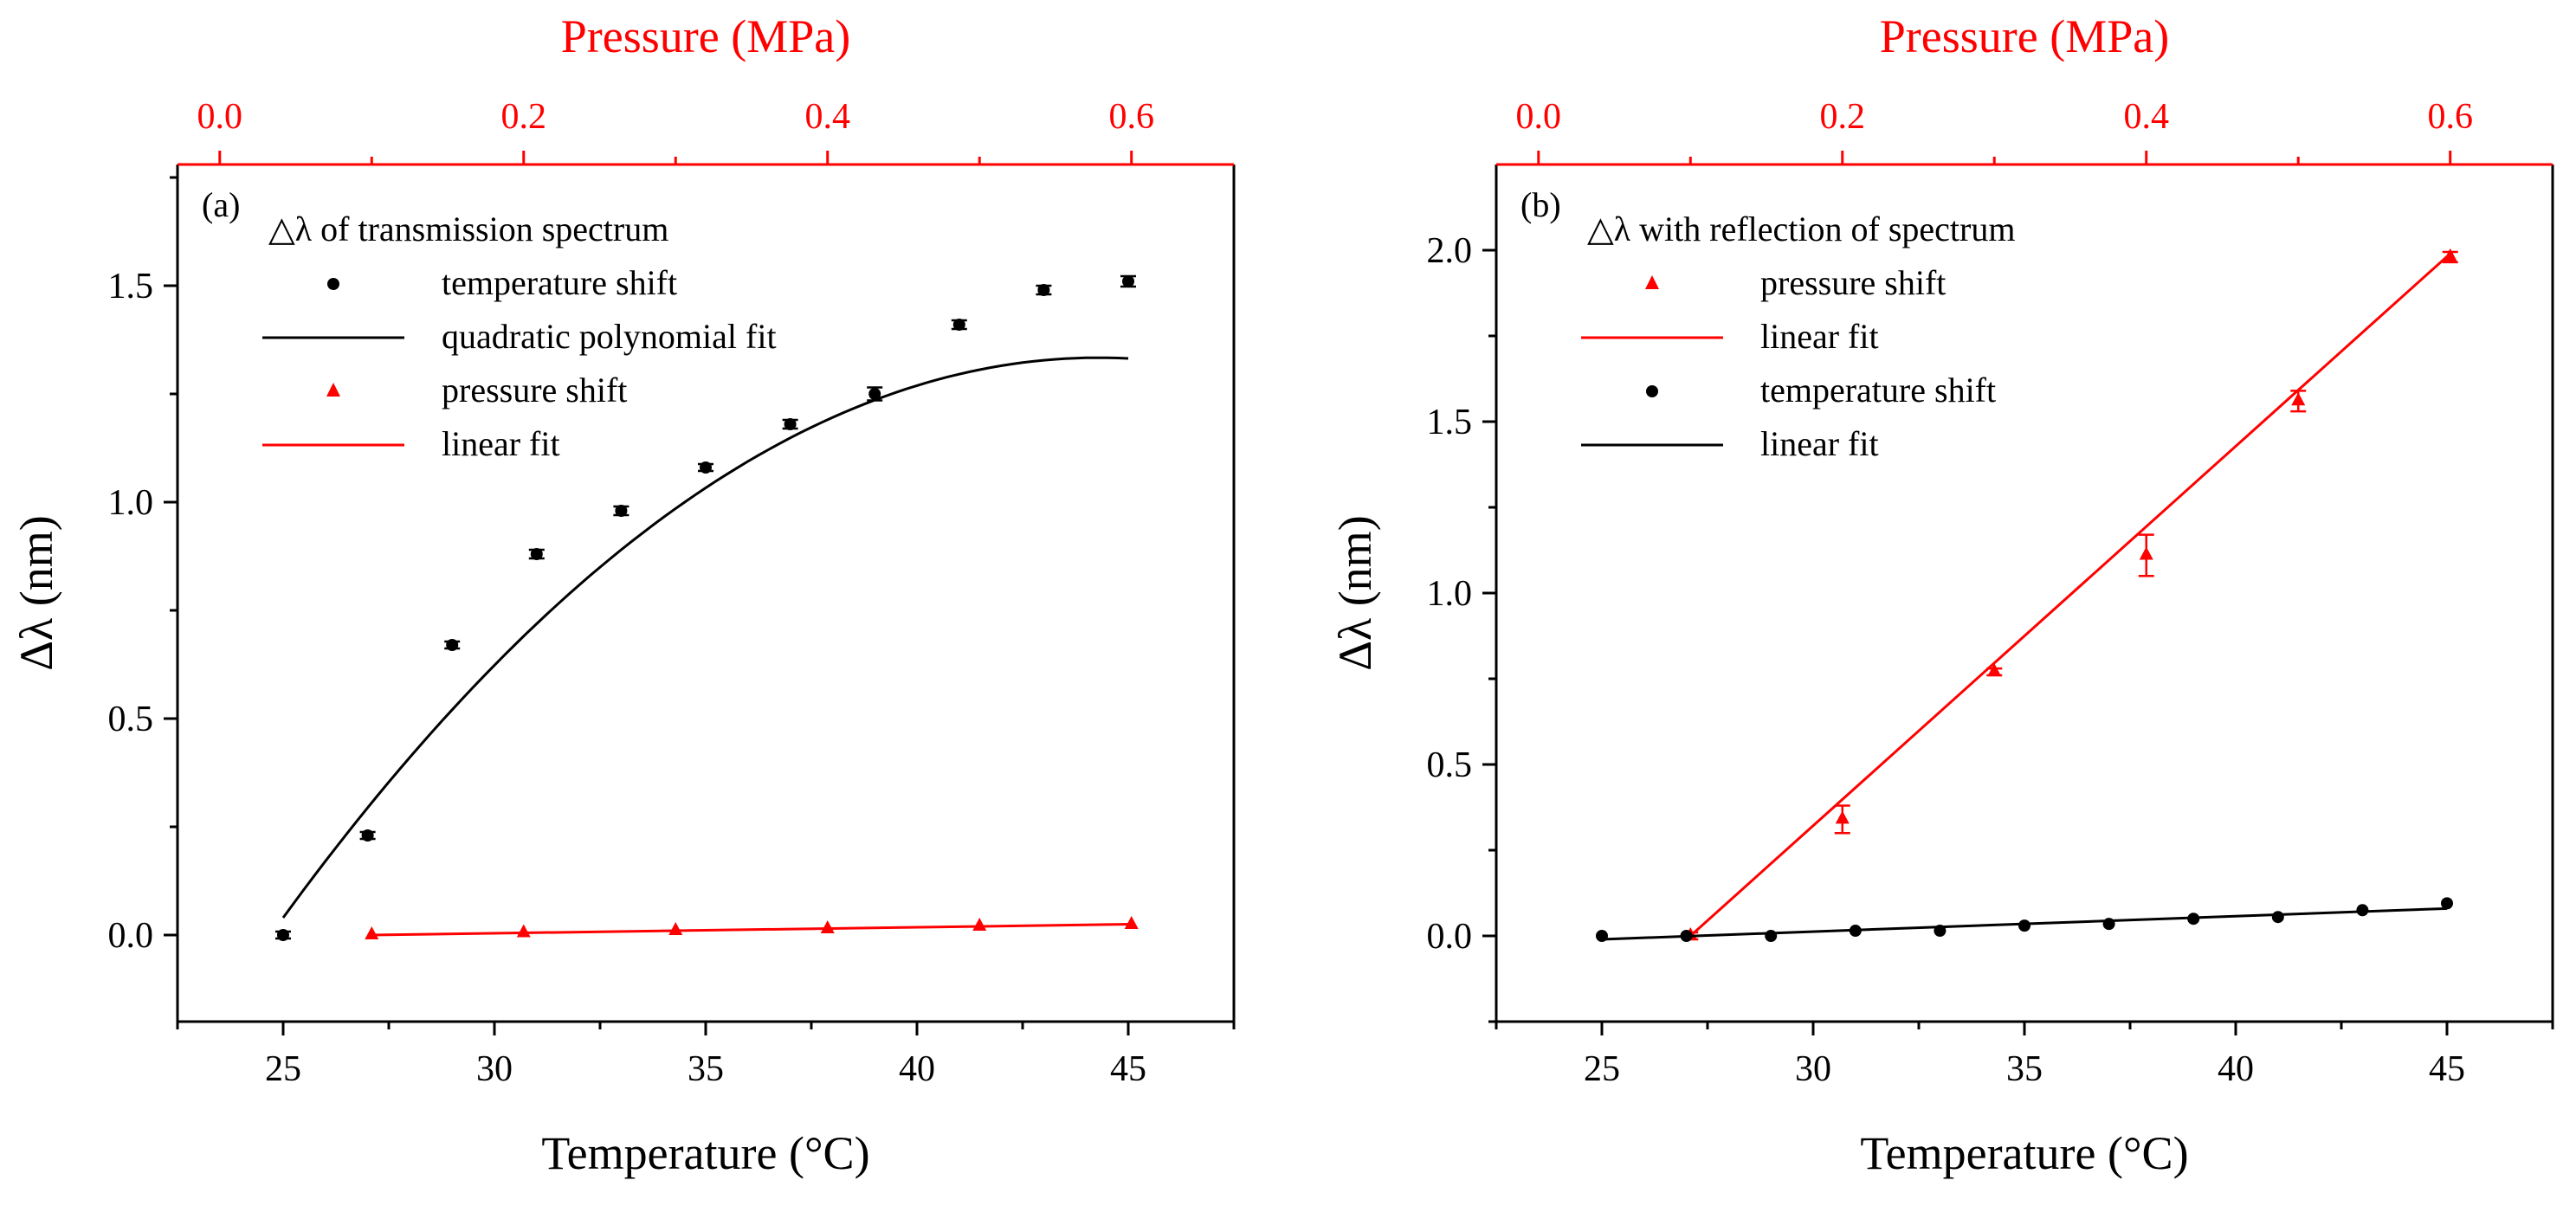 The width and height of the screenshot is (2576, 1219). Describe the element at coordinates (705, 36) in the screenshot. I see `panel-a-x2-axis-title: Pressure (MPa)` at that location.